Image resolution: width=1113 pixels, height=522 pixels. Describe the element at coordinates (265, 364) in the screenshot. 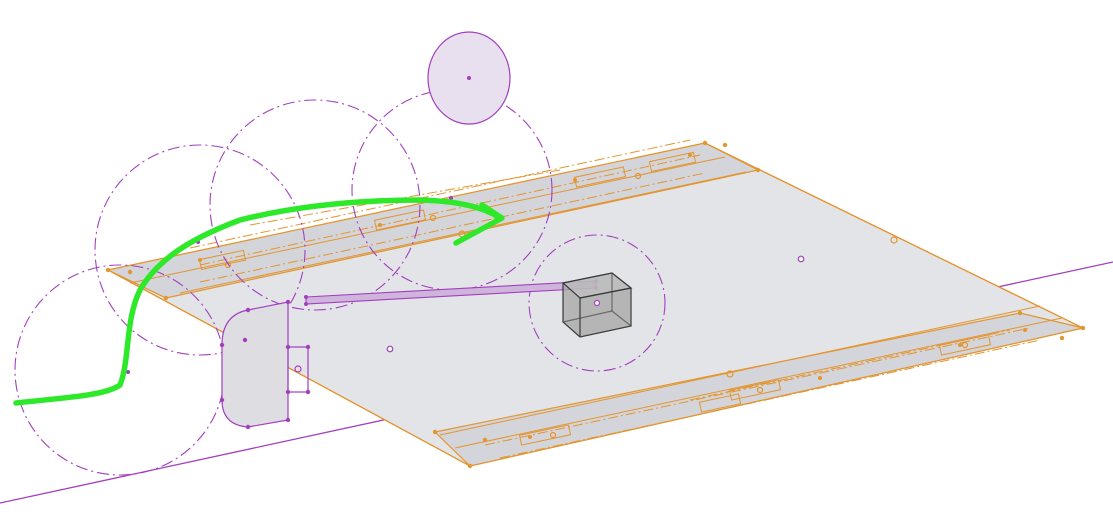

I see `purple-bracket-profile` at that location.